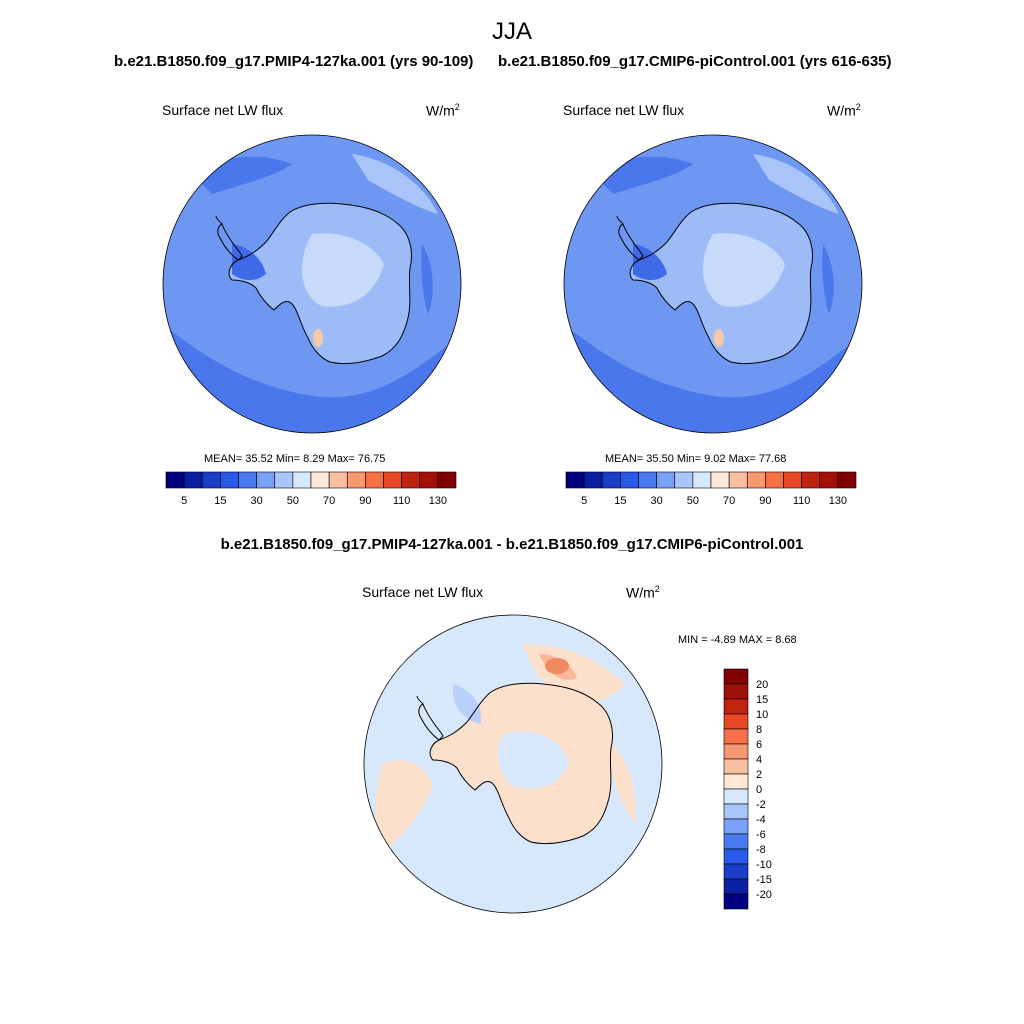 The image size is (1024, 1024). I want to click on panel2-min-label: Min=, so click(689, 459).